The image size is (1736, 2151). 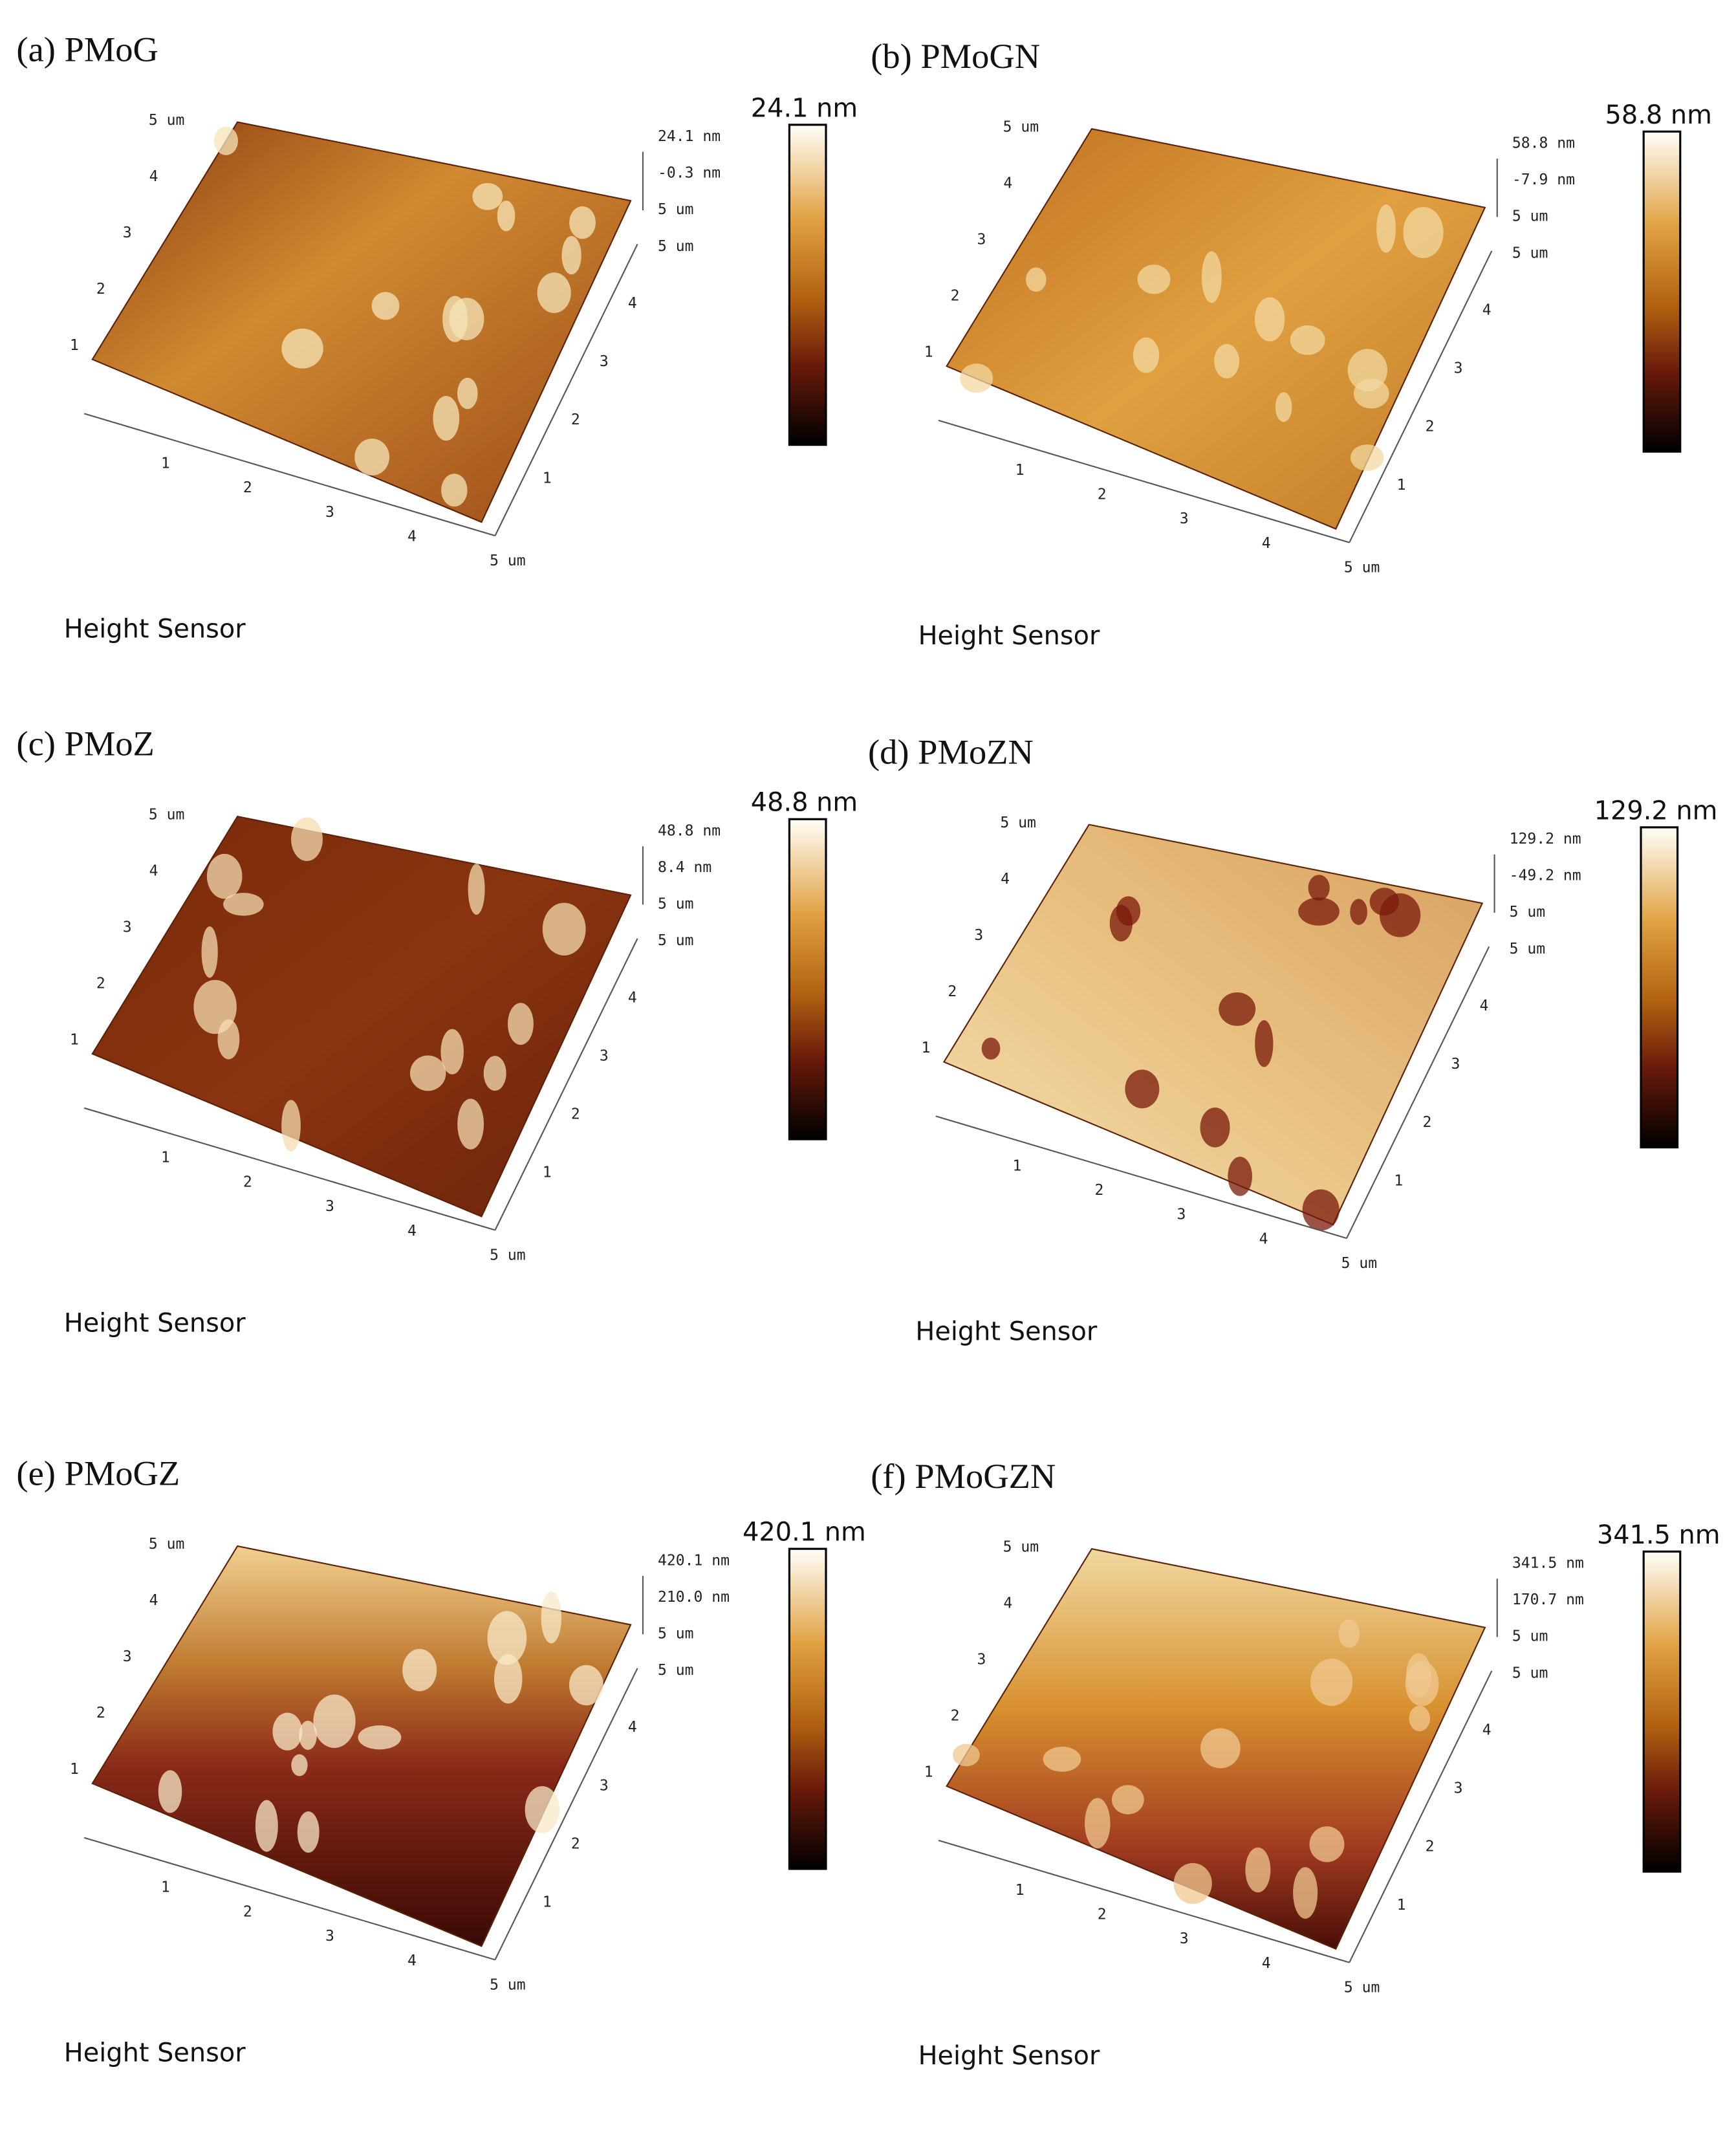 What do you see at coordinates (1656, 810) in the screenshot?
I see `color-bar-max: 129.2 nm` at bounding box center [1656, 810].